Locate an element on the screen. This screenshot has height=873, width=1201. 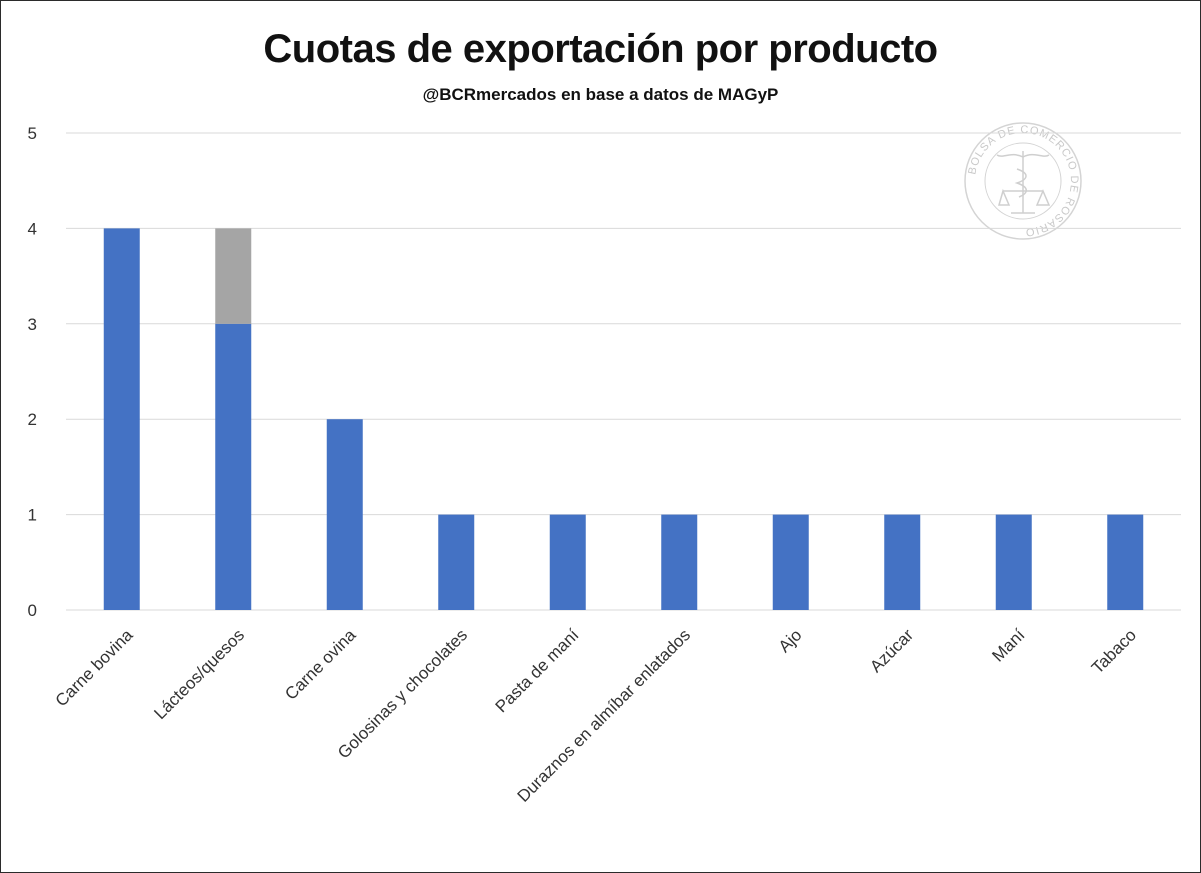
y-tick-label-5: 5 is located at coordinates (32, 133).